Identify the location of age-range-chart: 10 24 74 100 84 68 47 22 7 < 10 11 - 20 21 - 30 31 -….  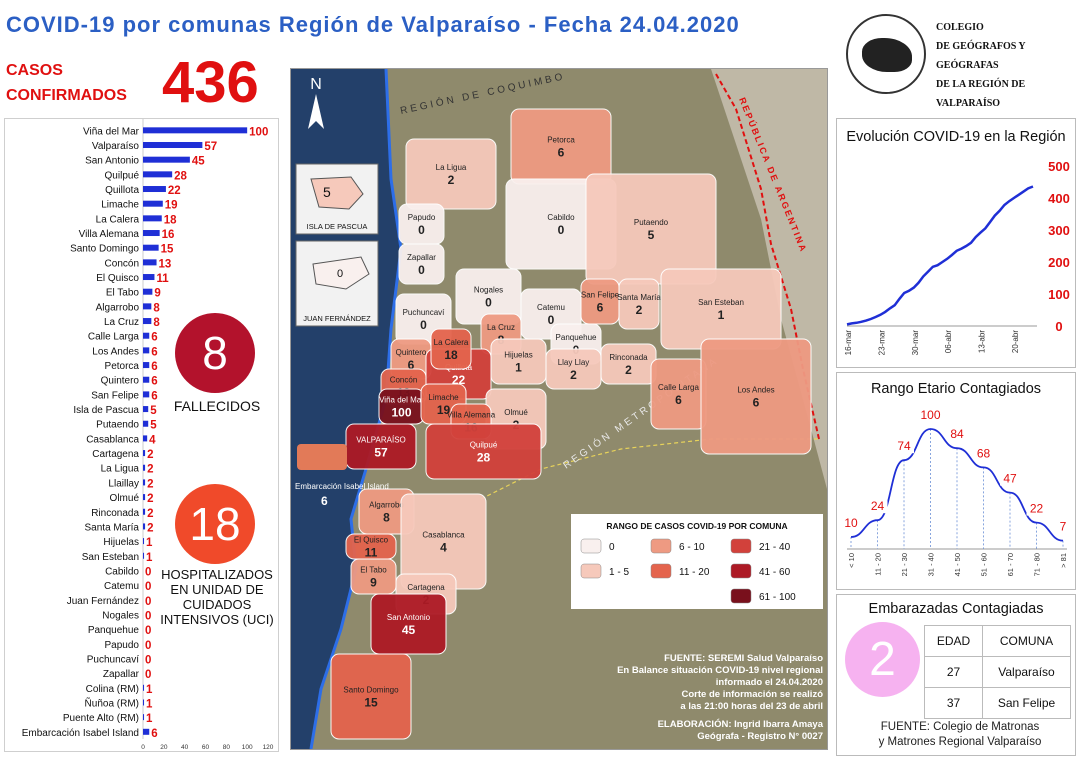
(957, 492).